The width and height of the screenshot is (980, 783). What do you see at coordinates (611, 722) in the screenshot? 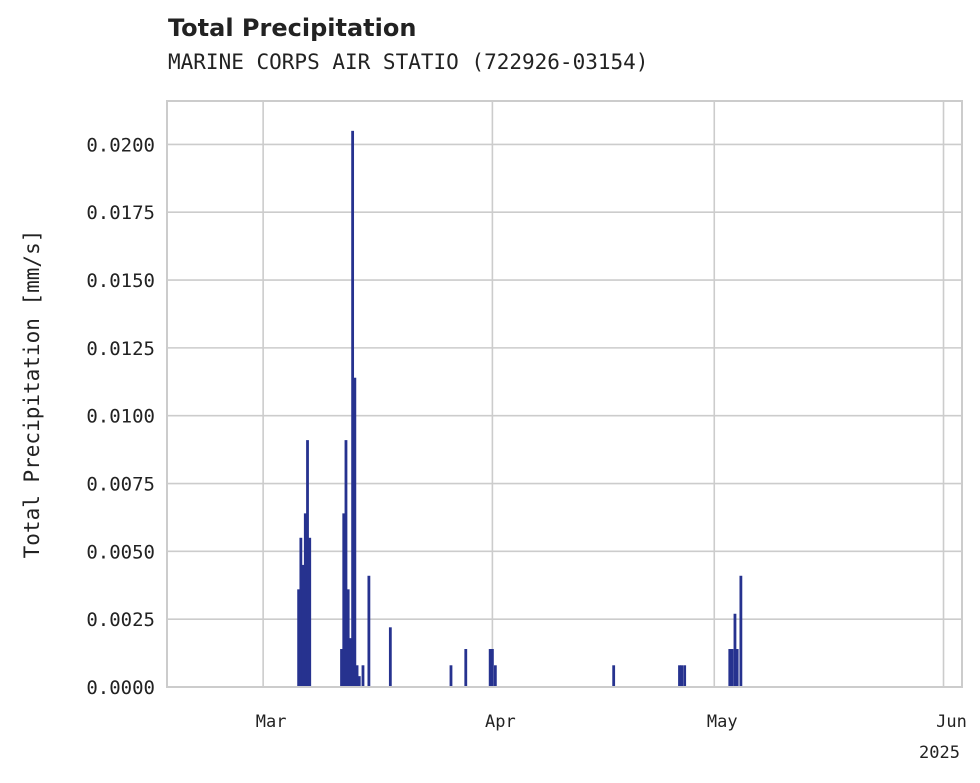
I see `x-tick-labels: MarAprMayJunJulAug` at bounding box center [611, 722].